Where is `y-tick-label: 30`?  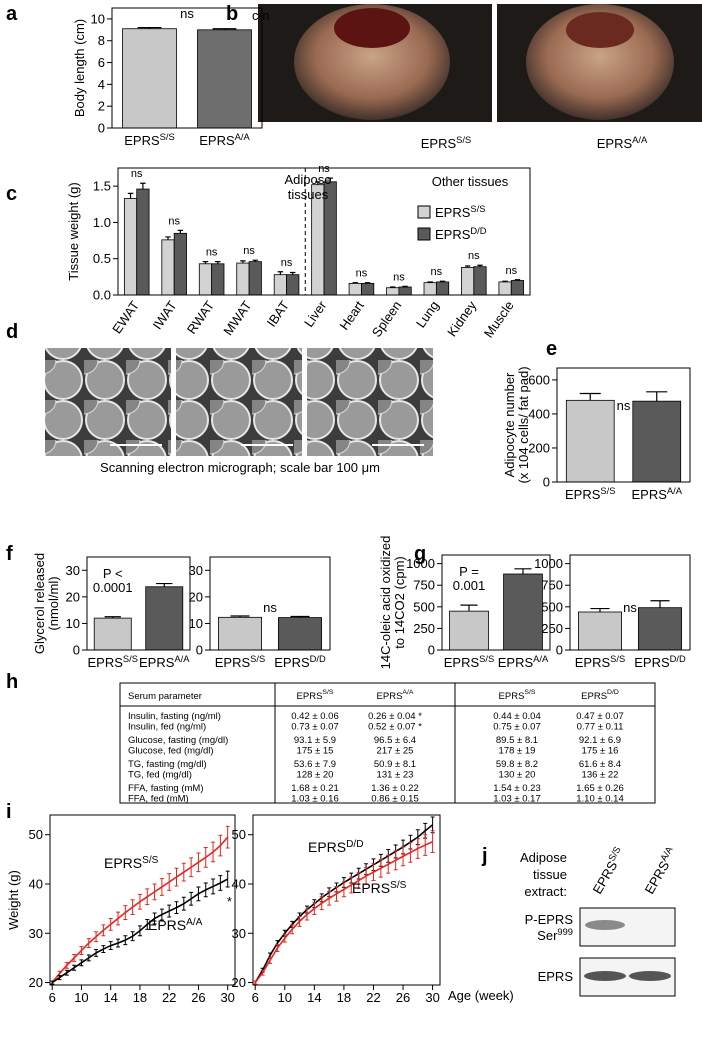
y-tick-label: 30 is located at coordinates (36, 933).